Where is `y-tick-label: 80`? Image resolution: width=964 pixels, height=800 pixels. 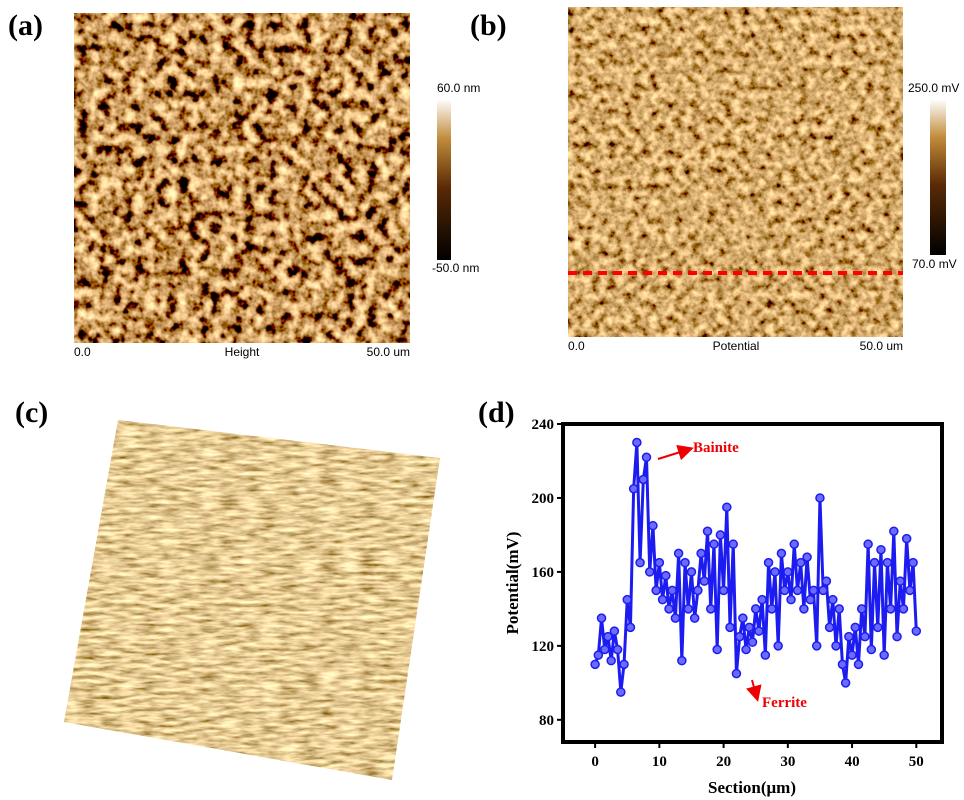 y-tick-label: 80 is located at coordinates (546, 721).